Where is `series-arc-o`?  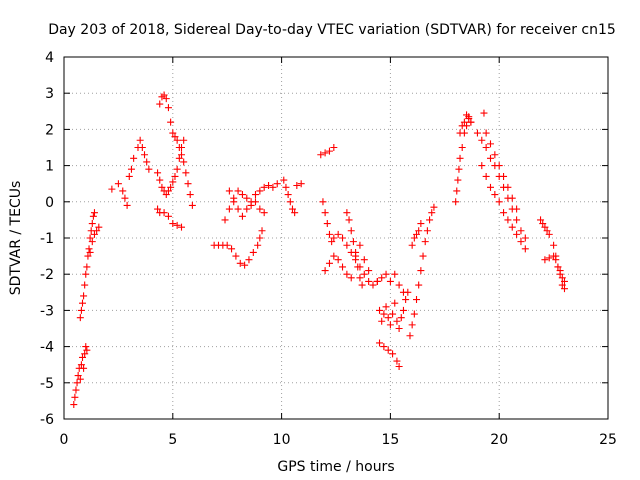 series-arc-o is located at coordinates (354, 249).